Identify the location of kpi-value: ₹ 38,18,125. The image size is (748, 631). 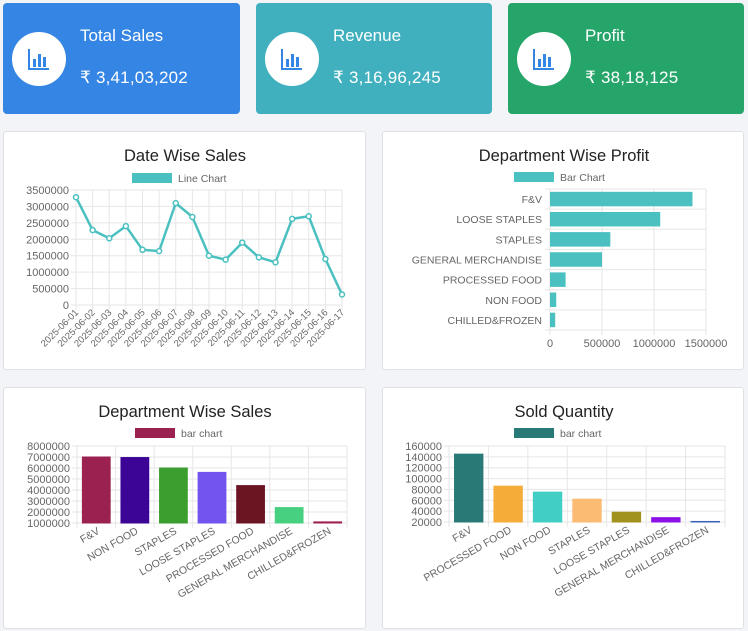
(632, 77).